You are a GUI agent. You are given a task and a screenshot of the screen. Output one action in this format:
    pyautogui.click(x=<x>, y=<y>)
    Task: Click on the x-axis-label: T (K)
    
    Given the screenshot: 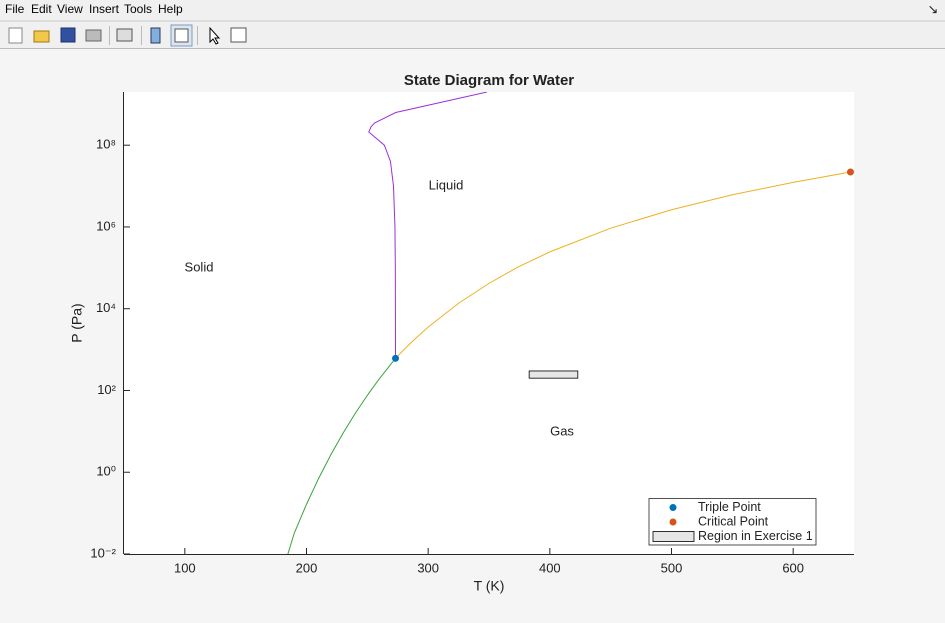 What is the action you would take?
    pyautogui.click(x=489, y=586)
    